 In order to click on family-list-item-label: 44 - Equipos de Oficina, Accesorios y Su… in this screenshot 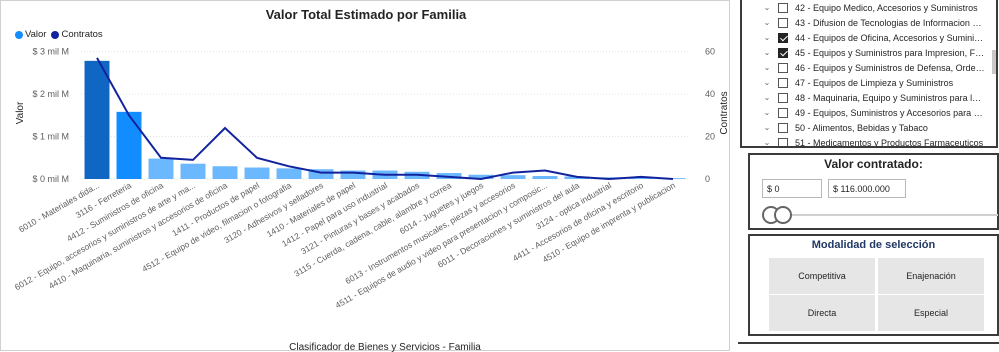, I will do `click(890, 37)`.